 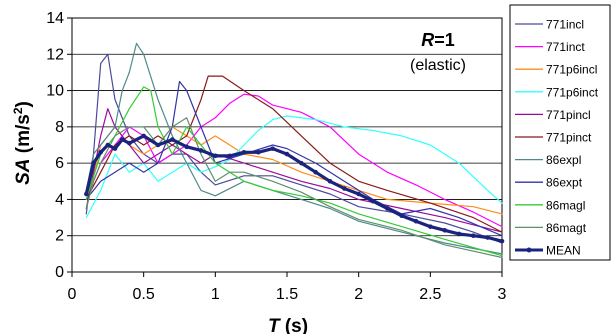 I want to click on legend-label-771p6inct: 771p6inct, so click(x=572, y=92).